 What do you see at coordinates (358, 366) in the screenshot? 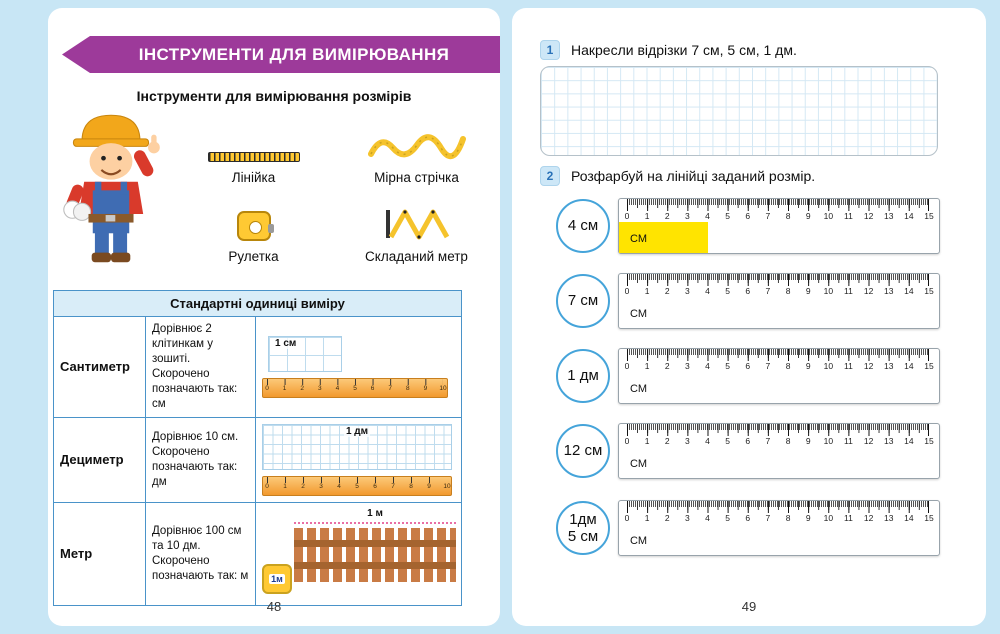
I see `centimeter-illustration: 1 см 0 1 2 3 4 5 6 7 8 9 10` at bounding box center [358, 366].